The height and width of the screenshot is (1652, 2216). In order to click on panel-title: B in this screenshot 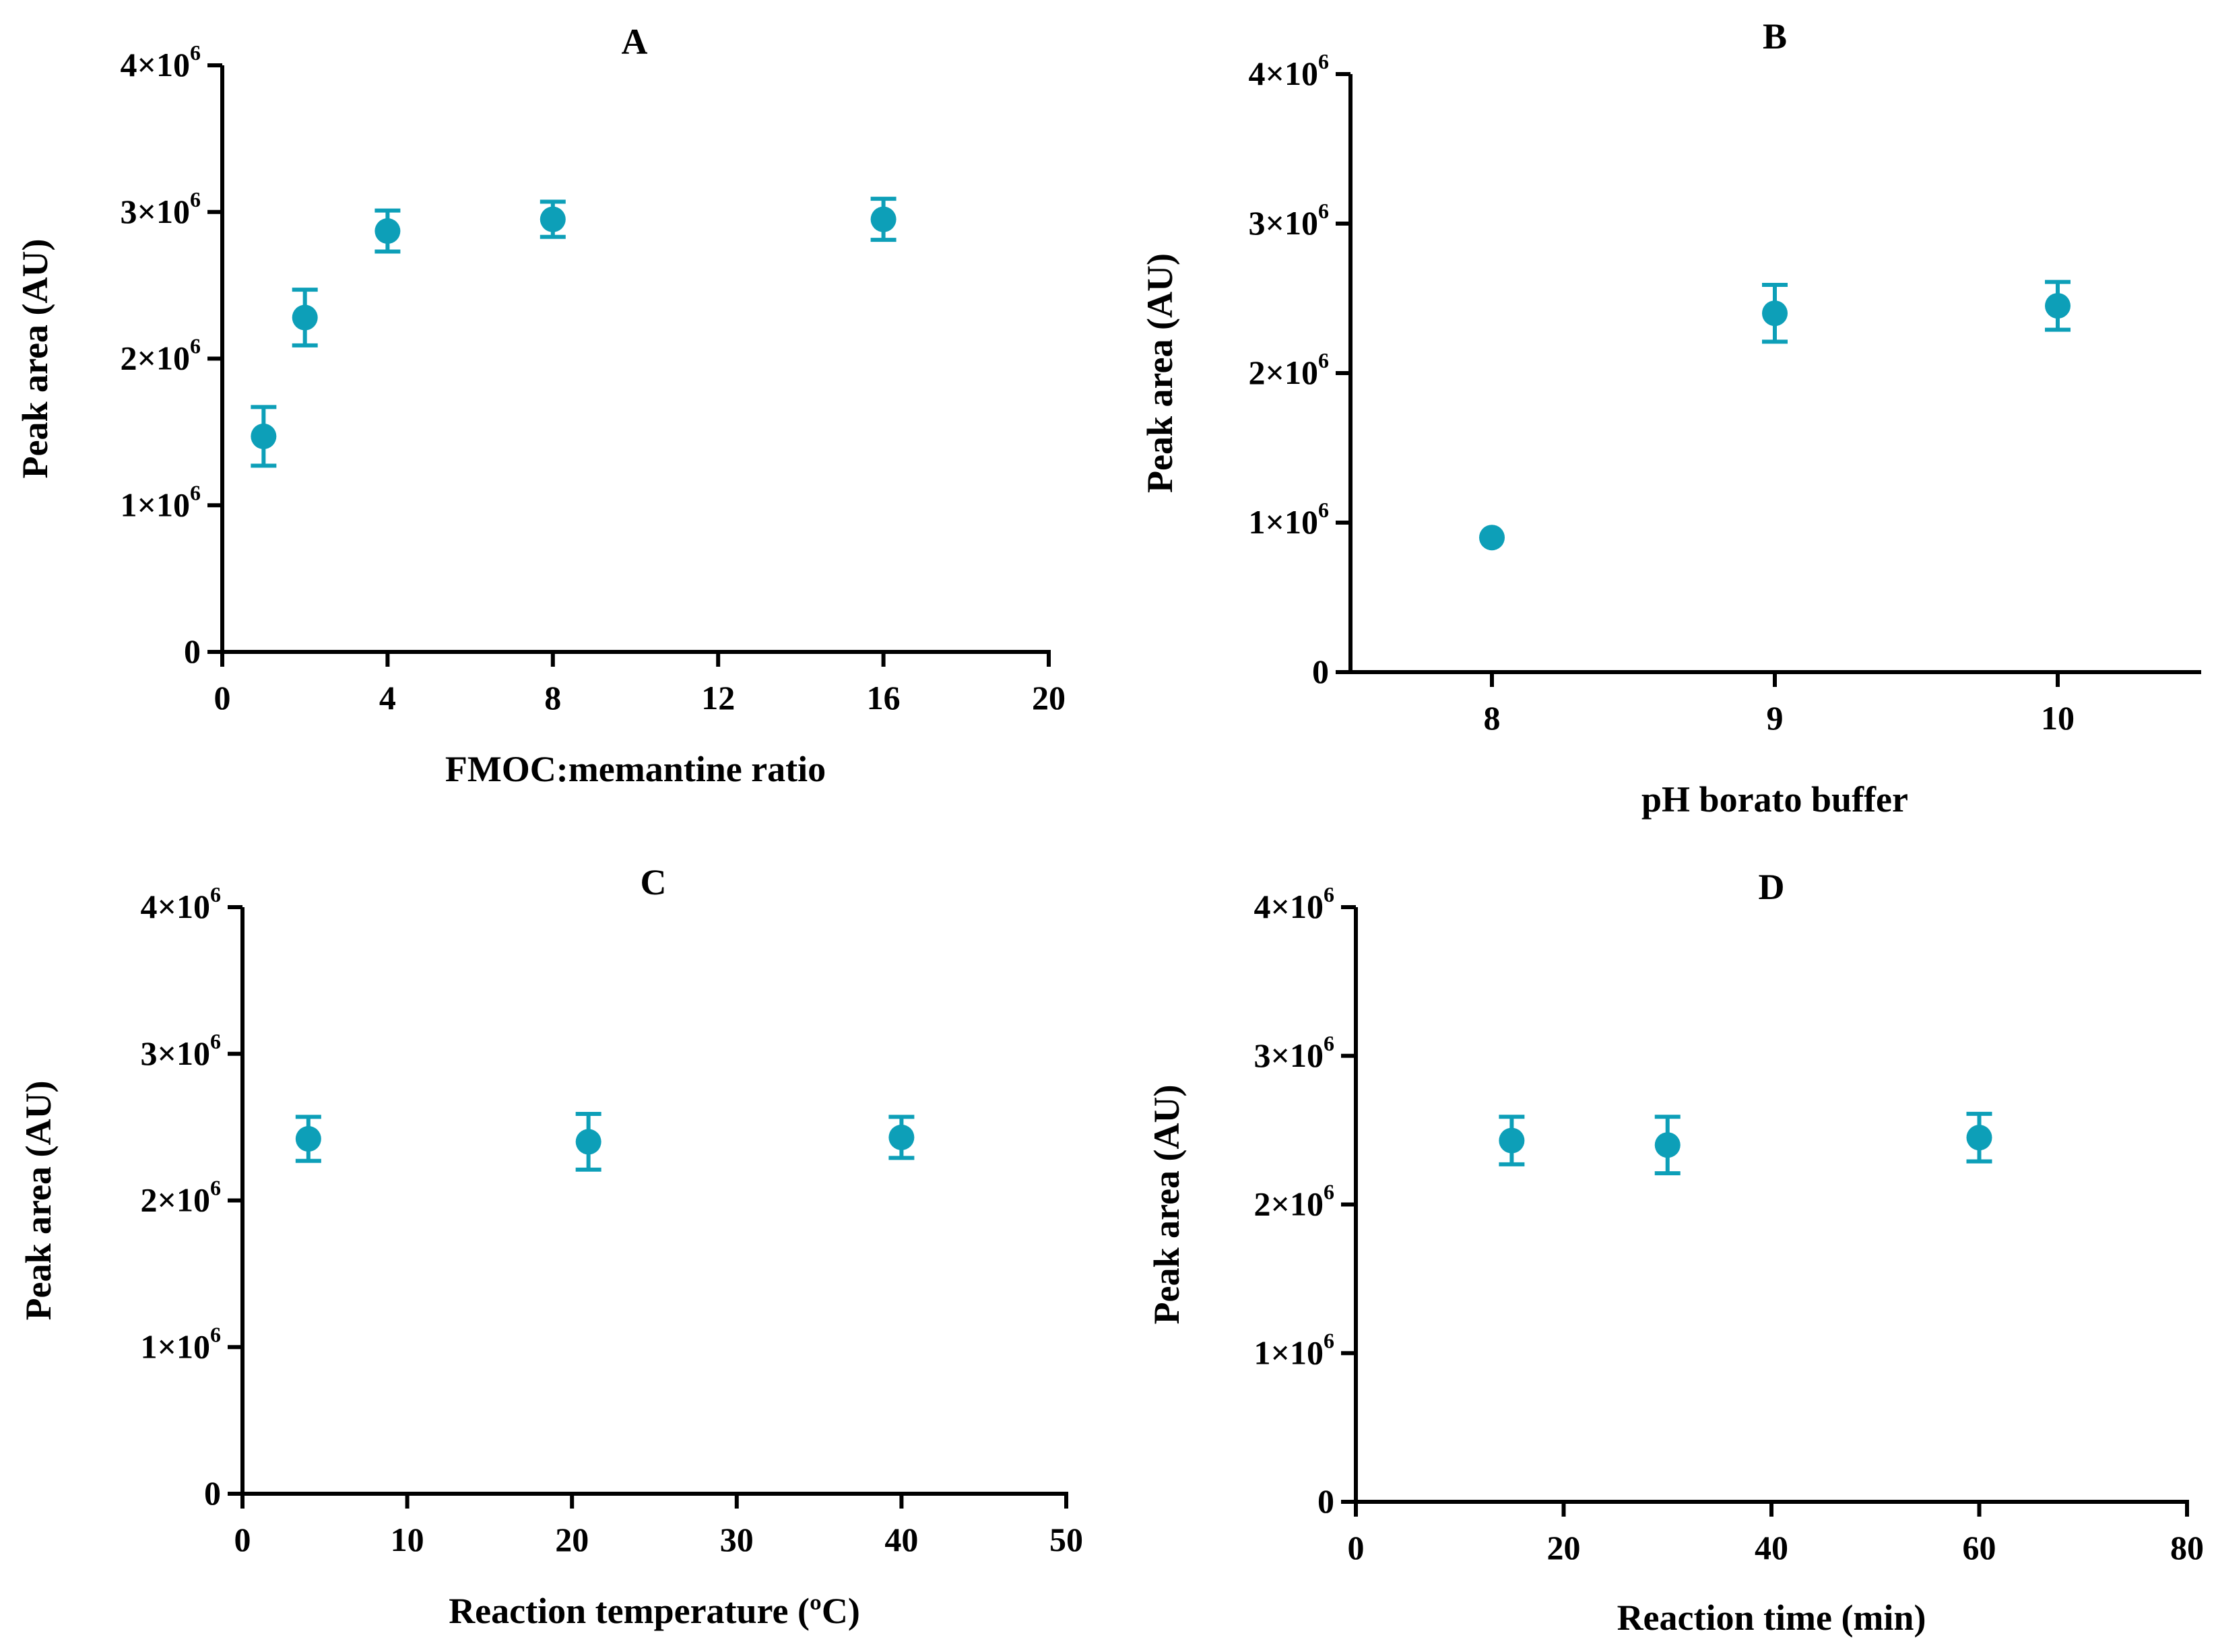, I will do `click(1775, 36)`.